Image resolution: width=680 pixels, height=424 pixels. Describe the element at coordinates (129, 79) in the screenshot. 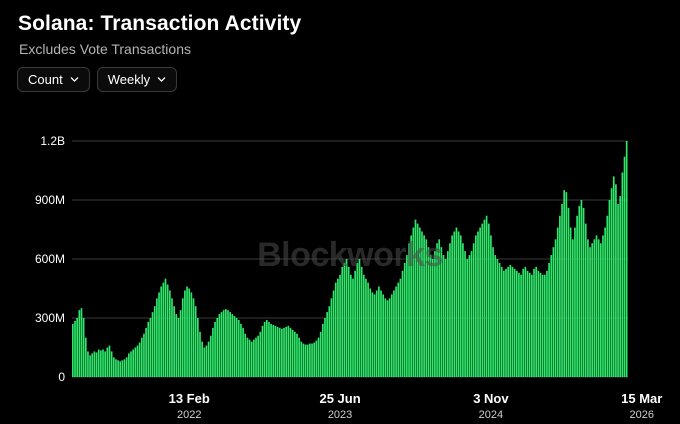

I see `interval-dropdown-label: Weekly` at that location.